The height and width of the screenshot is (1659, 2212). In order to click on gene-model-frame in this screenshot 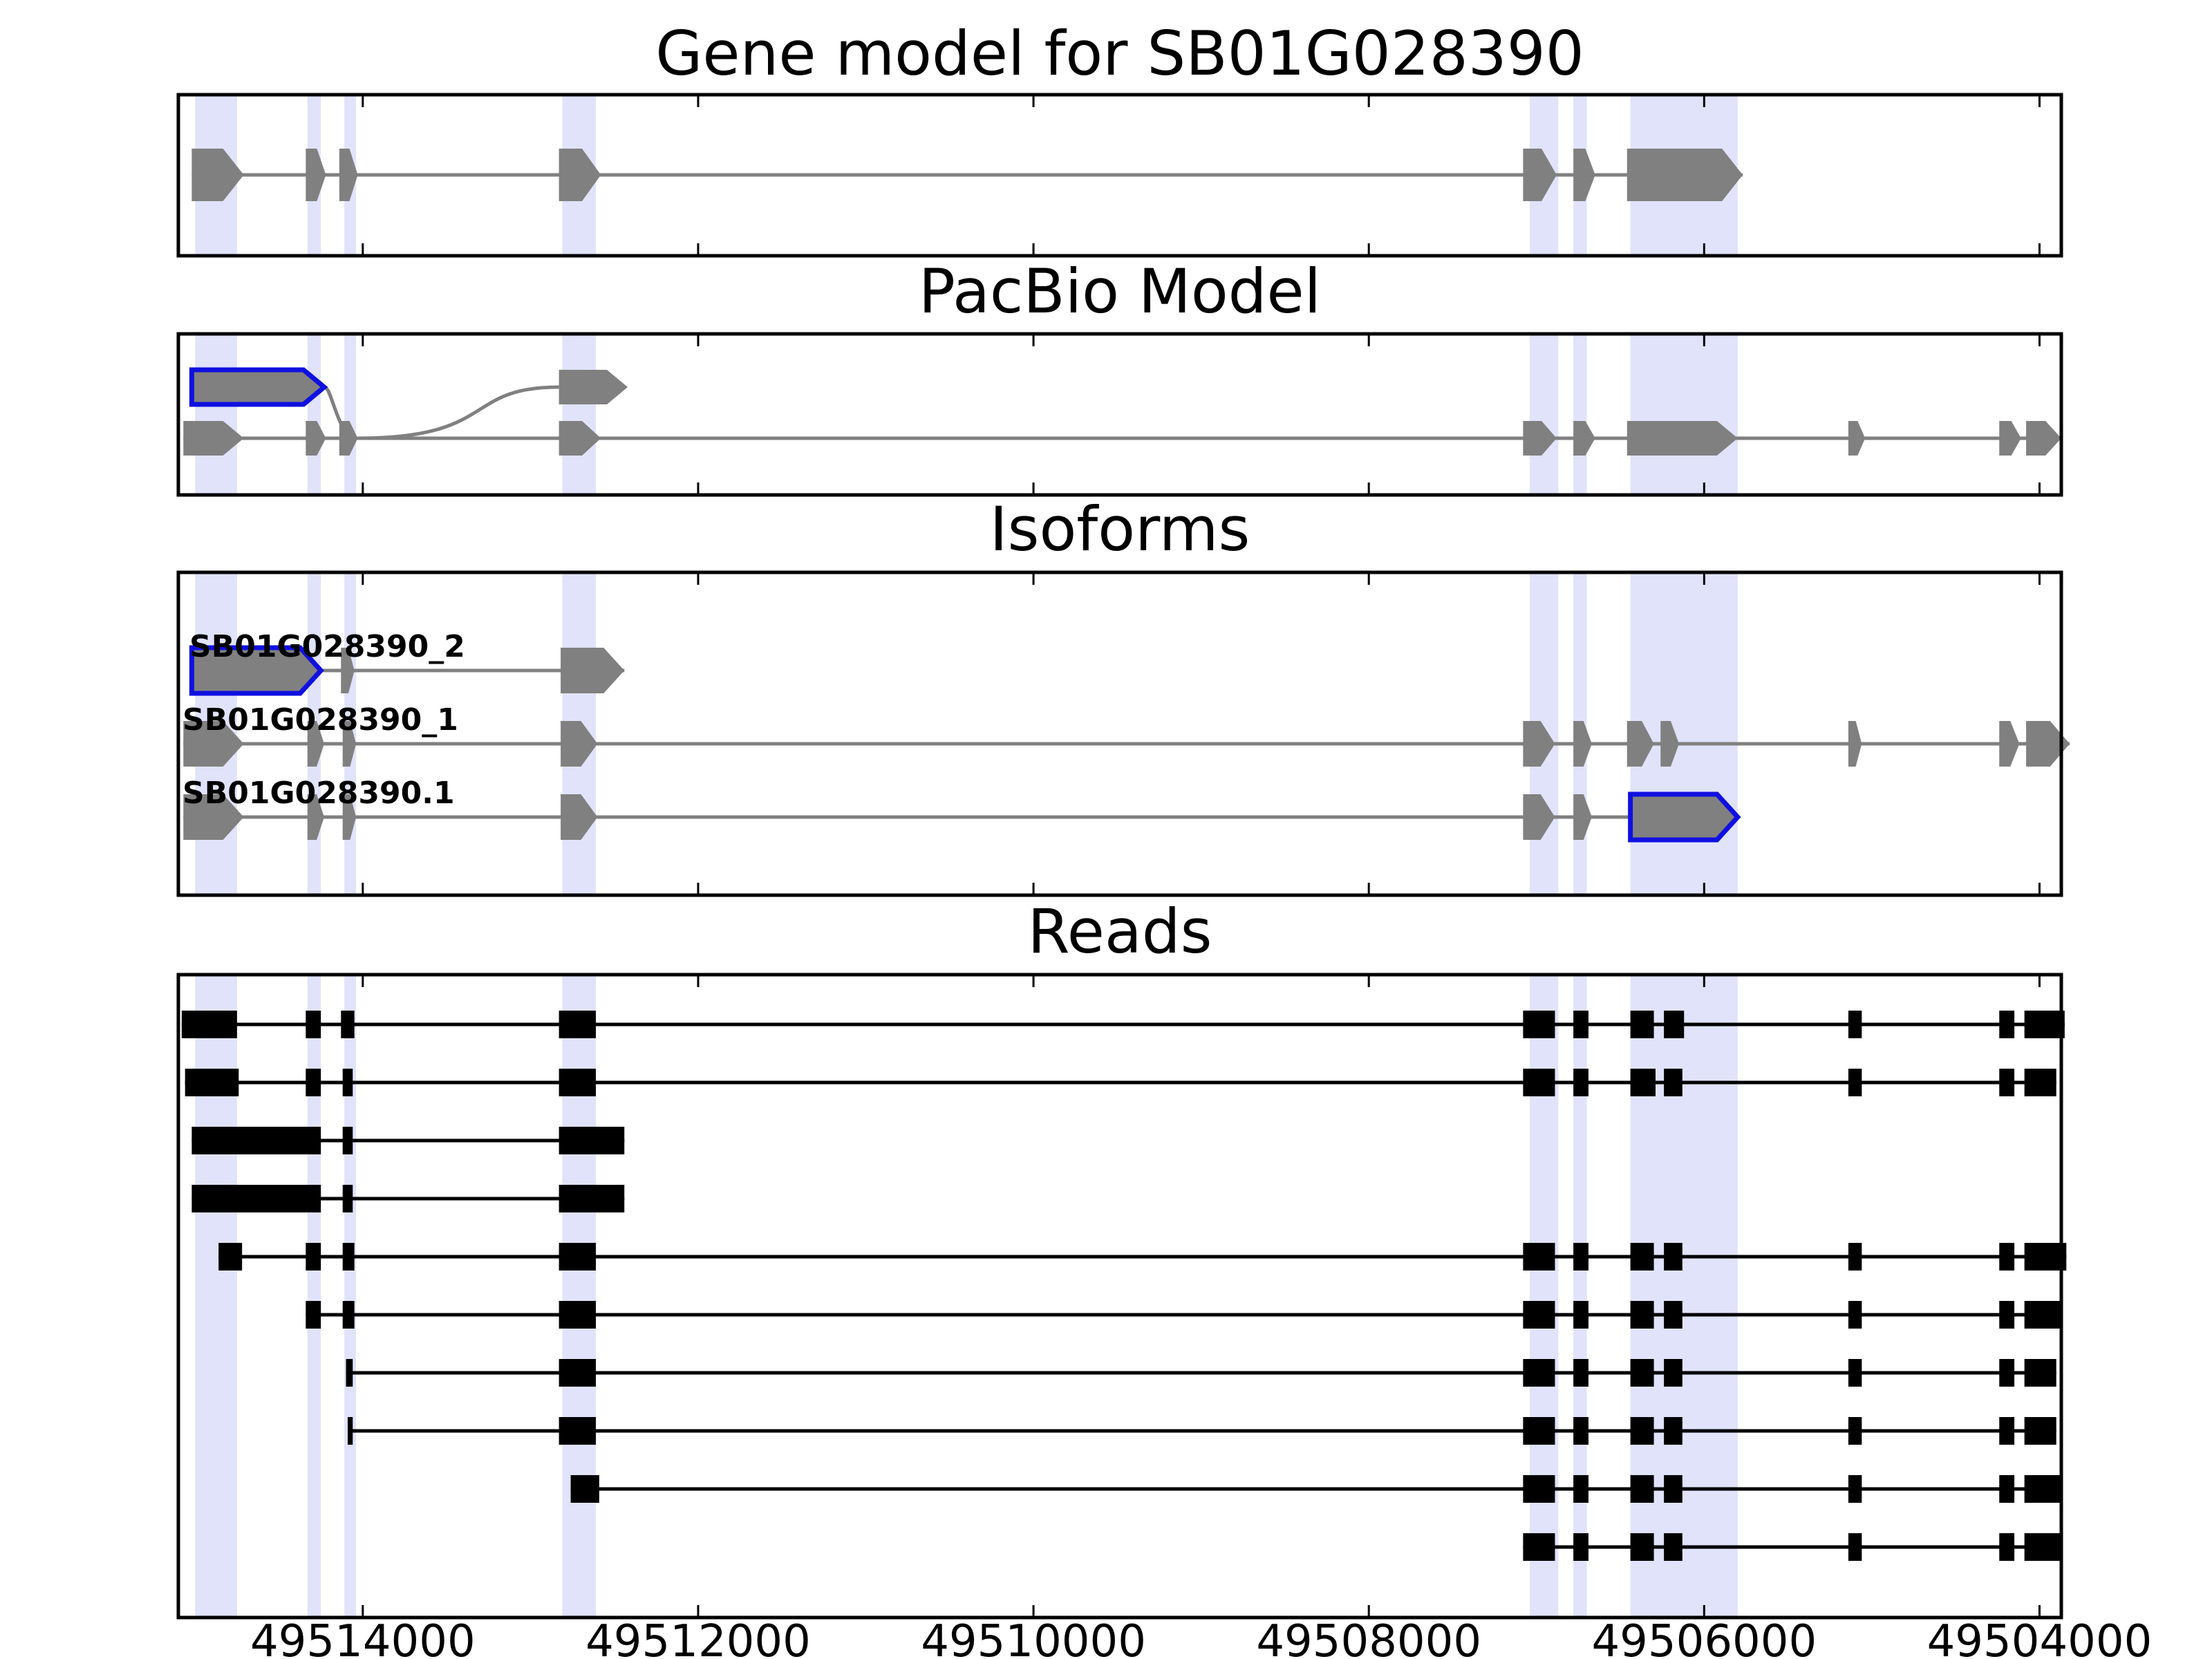, I will do `click(1119, 175)`.